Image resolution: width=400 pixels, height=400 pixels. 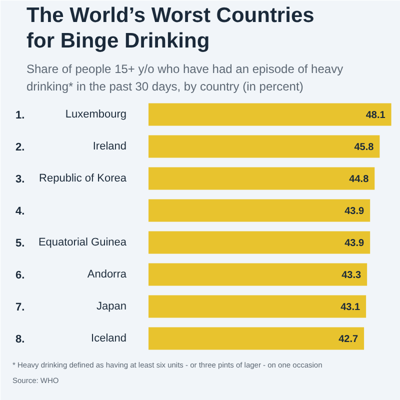 What do you see at coordinates (20, 180) in the screenshot?
I see `text: 3.` at bounding box center [20, 180].